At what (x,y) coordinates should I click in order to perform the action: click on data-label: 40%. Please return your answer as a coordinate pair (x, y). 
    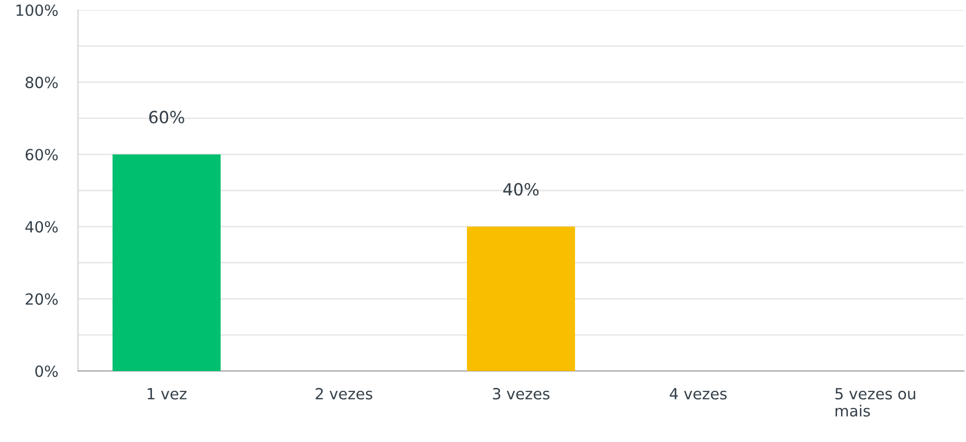
    Looking at the image, I should click on (521, 189).